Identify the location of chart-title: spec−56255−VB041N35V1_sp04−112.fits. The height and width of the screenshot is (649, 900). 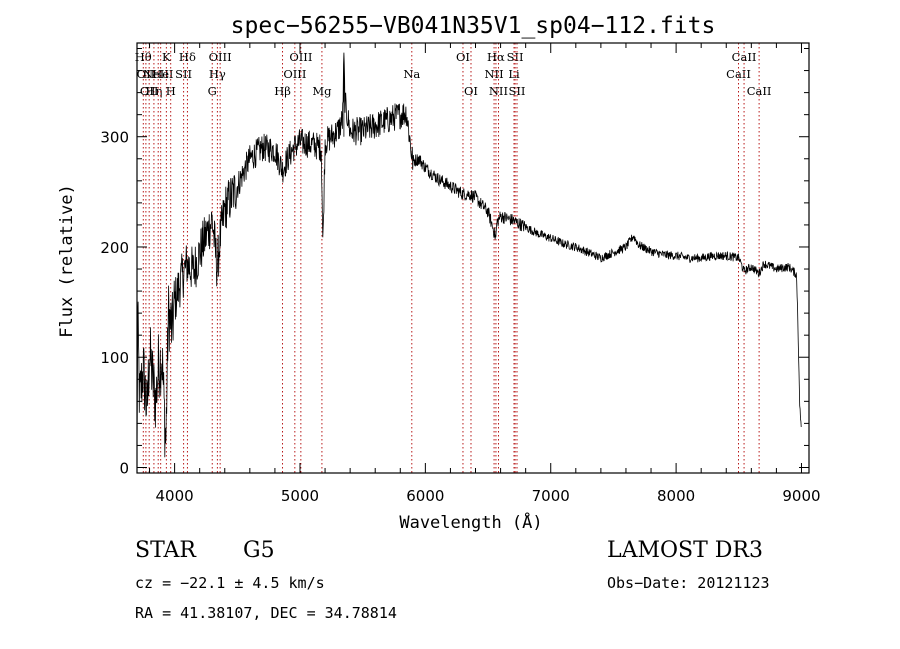
(473, 26).